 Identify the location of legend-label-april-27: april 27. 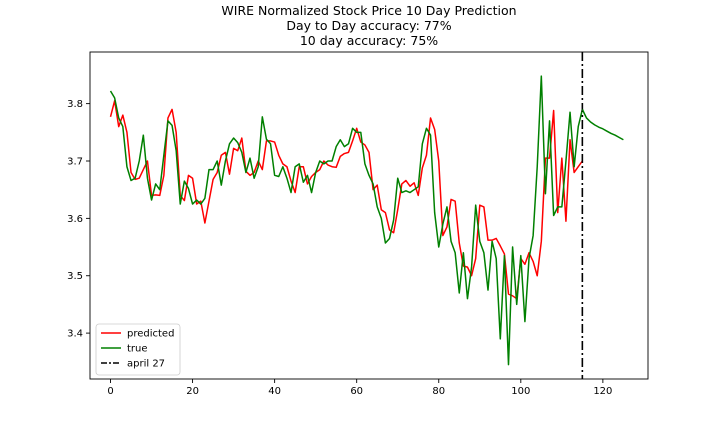
(146, 364).